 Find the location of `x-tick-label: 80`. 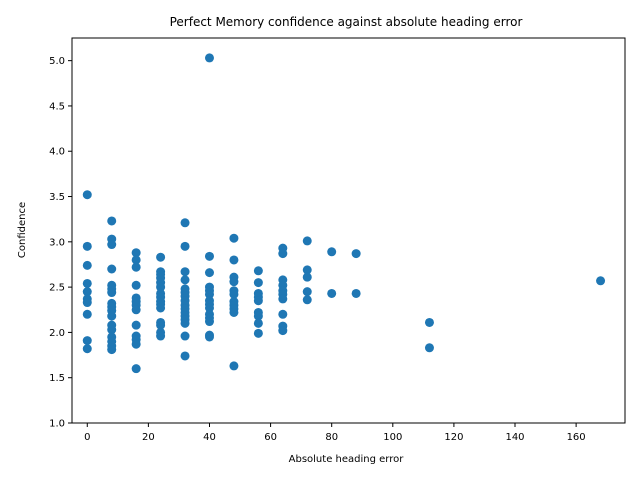

x-tick-label: 80 is located at coordinates (331, 437).